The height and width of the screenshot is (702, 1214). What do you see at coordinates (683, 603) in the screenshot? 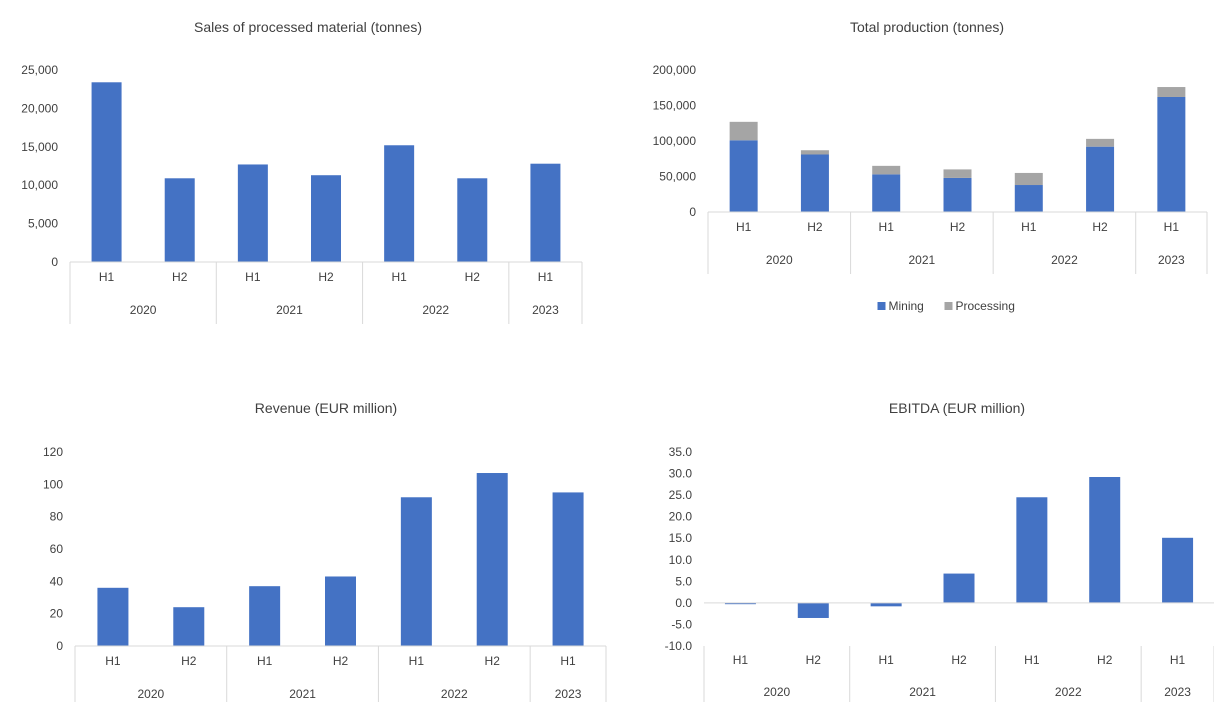
I see `y-tick-label: 0.0` at bounding box center [683, 603].